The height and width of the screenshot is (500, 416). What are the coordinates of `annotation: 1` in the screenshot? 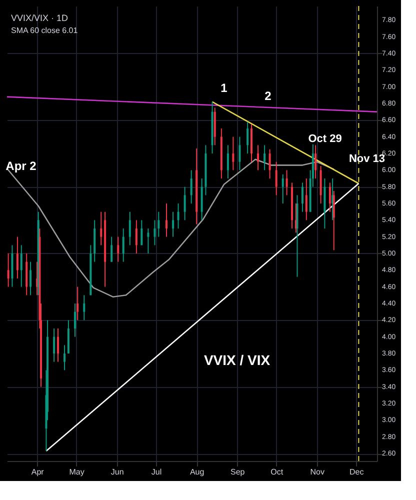 It's located at (224, 88).